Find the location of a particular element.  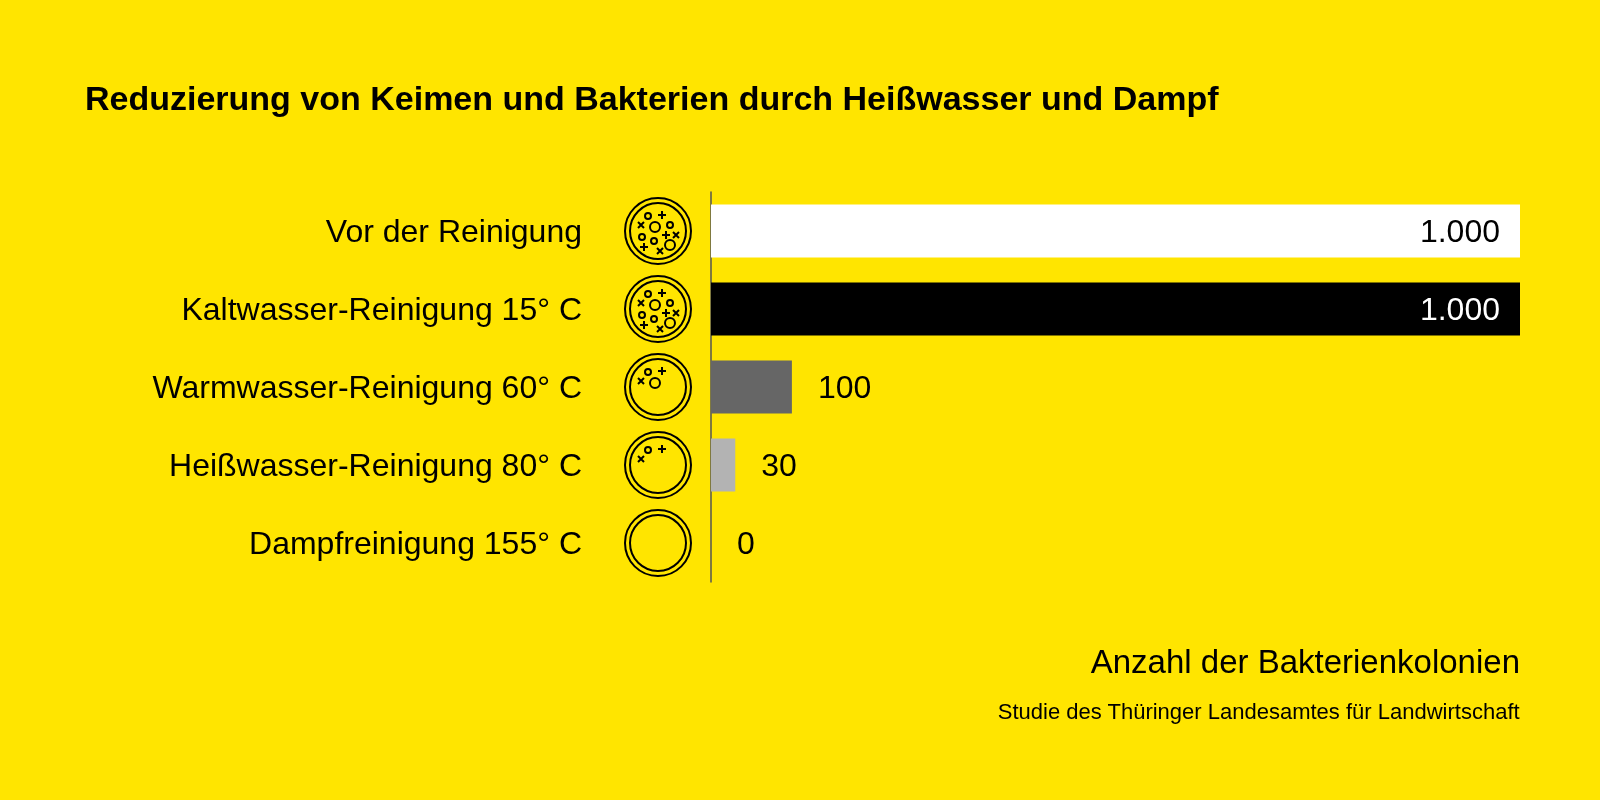

x-axis-title: Anzahl der Bakterienkolonien is located at coordinates (1305, 661).